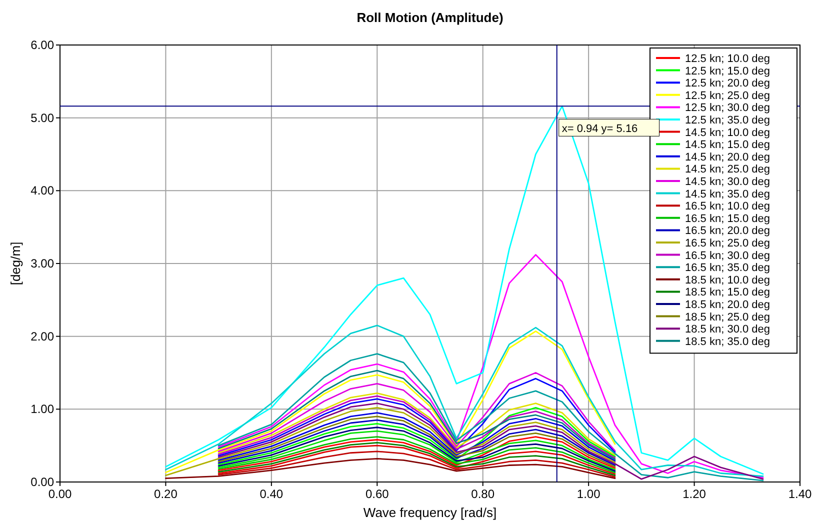 Image resolution: width=818 pixels, height=527 pixels. I want to click on x-tick-label: 1.40, so click(800, 494).